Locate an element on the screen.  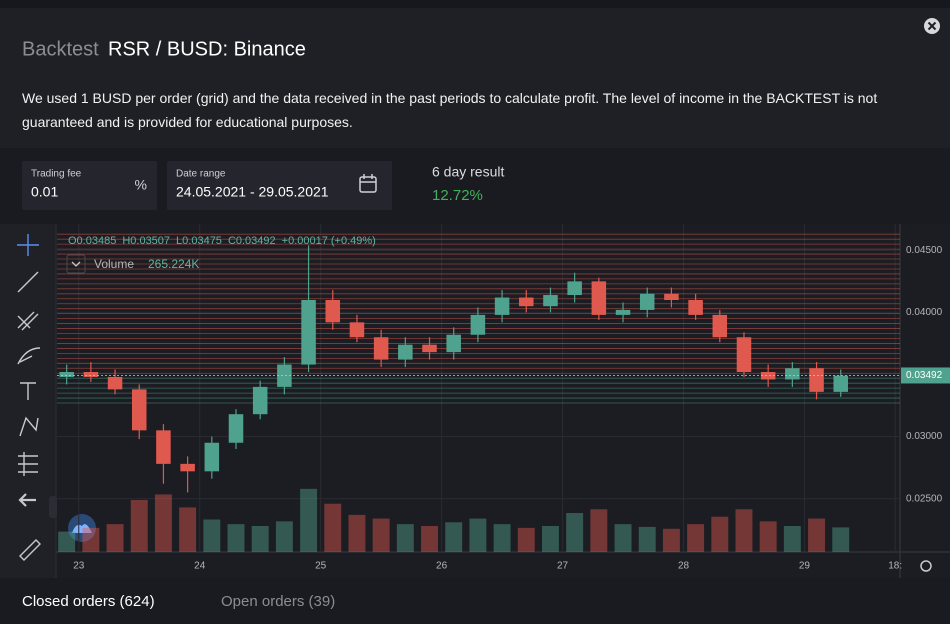
y-tick-label: 0.04500 is located at coordinates (924, 250).